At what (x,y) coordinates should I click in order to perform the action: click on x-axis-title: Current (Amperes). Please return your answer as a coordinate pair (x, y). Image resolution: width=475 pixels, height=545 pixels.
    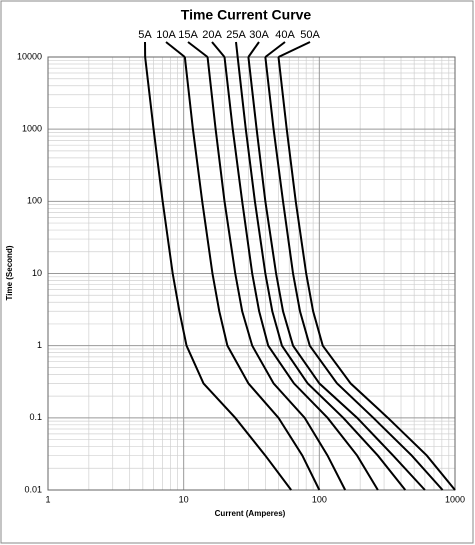
    Looking at the image, I should click on (250, 513).